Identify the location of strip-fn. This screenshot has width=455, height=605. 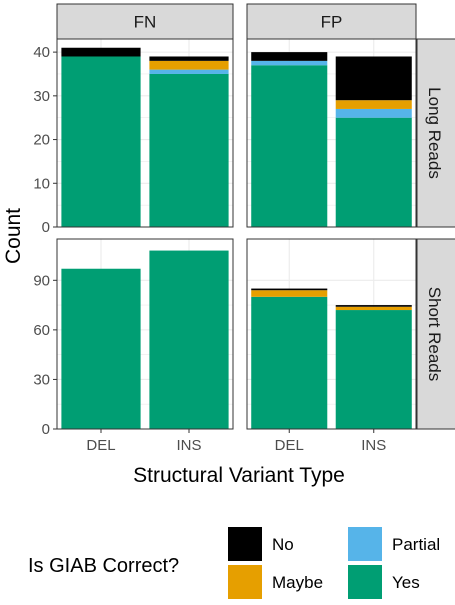
(145, 21).